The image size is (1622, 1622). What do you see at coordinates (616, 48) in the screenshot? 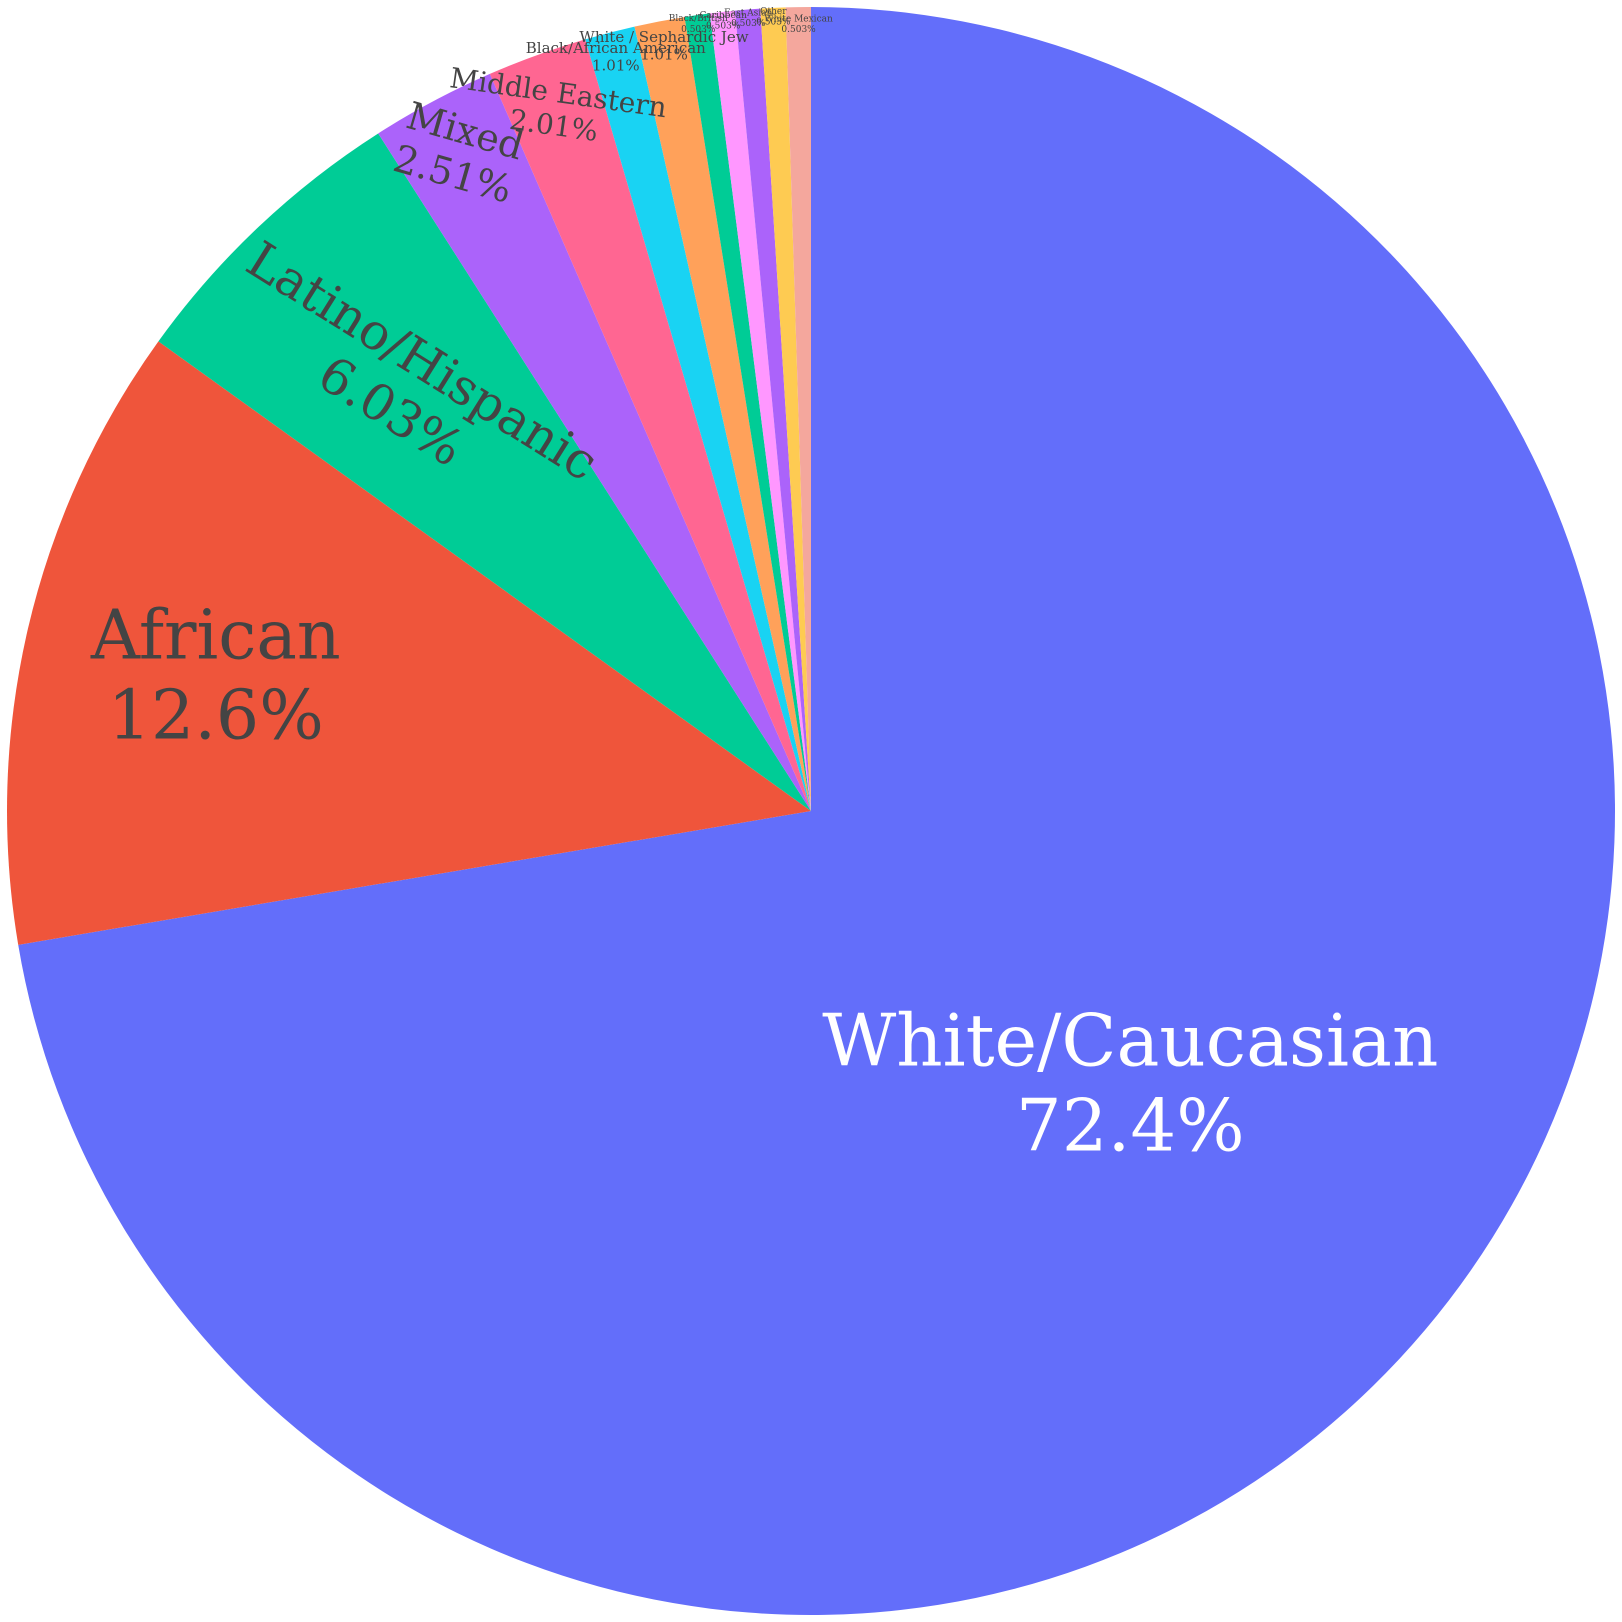
I see `slice-name-text: Black/African American` at bounding box center [616, 48].